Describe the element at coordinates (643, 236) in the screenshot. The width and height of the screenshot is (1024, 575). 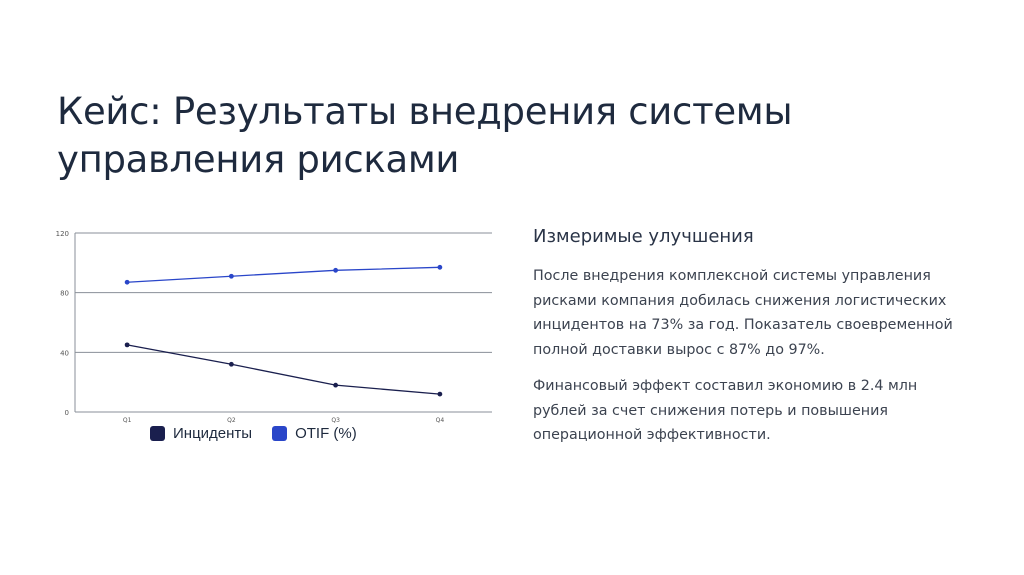
I see `panel-heading: Измеримые улучшения` at that location.